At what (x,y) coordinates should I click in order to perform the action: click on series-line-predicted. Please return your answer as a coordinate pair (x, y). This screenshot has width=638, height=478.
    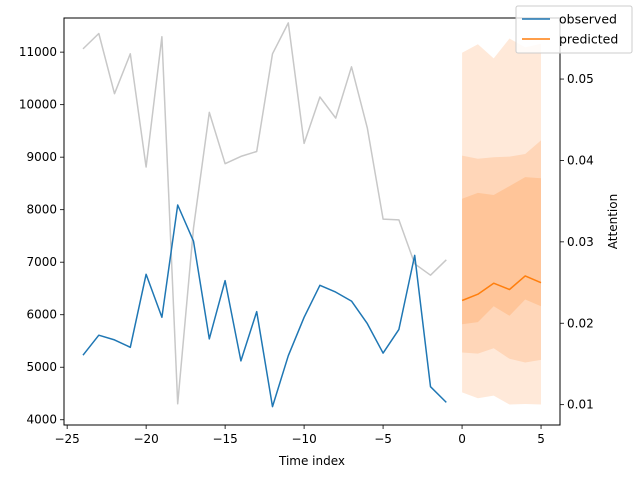
    Looking at the image, I should click on (501, 288).